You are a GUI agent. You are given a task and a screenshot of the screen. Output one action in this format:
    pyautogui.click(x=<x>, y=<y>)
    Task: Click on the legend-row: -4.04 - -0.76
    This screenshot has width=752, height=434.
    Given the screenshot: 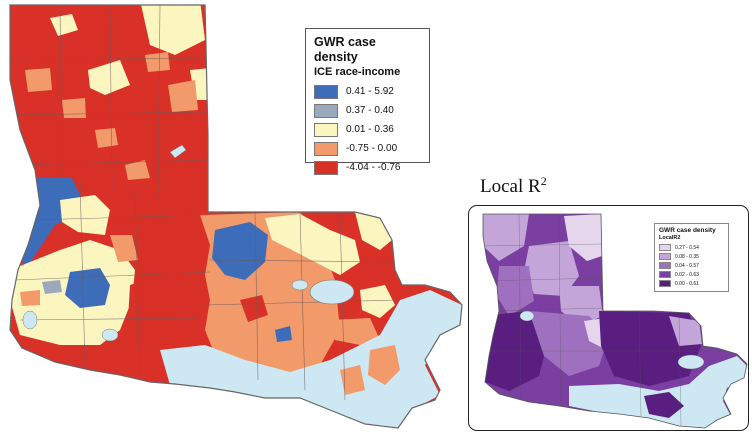 What is the action you would take?
    pyautogui.click(x=367, y=167)
    